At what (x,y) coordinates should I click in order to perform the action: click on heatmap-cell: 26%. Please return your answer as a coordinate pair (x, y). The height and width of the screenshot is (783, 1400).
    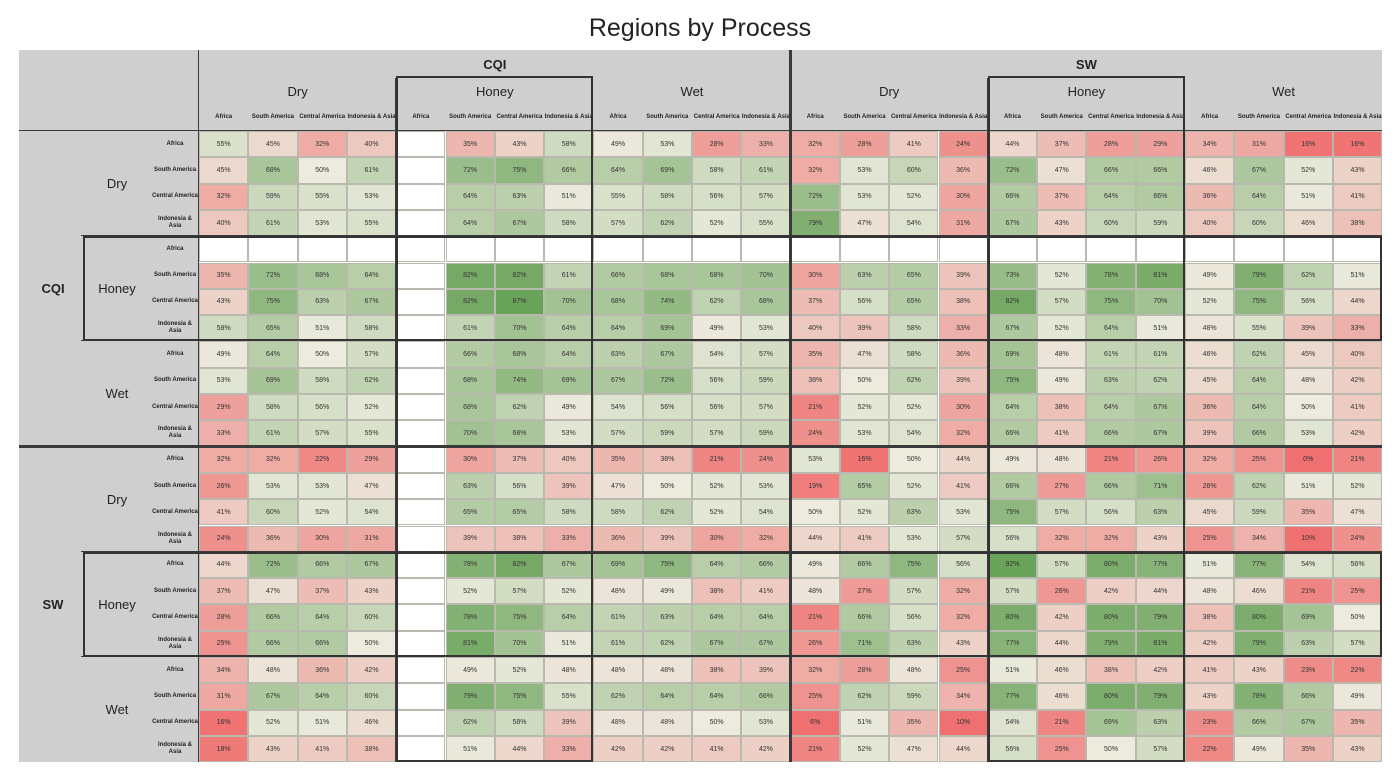
    Looking at the image, I should click on (224, 486).